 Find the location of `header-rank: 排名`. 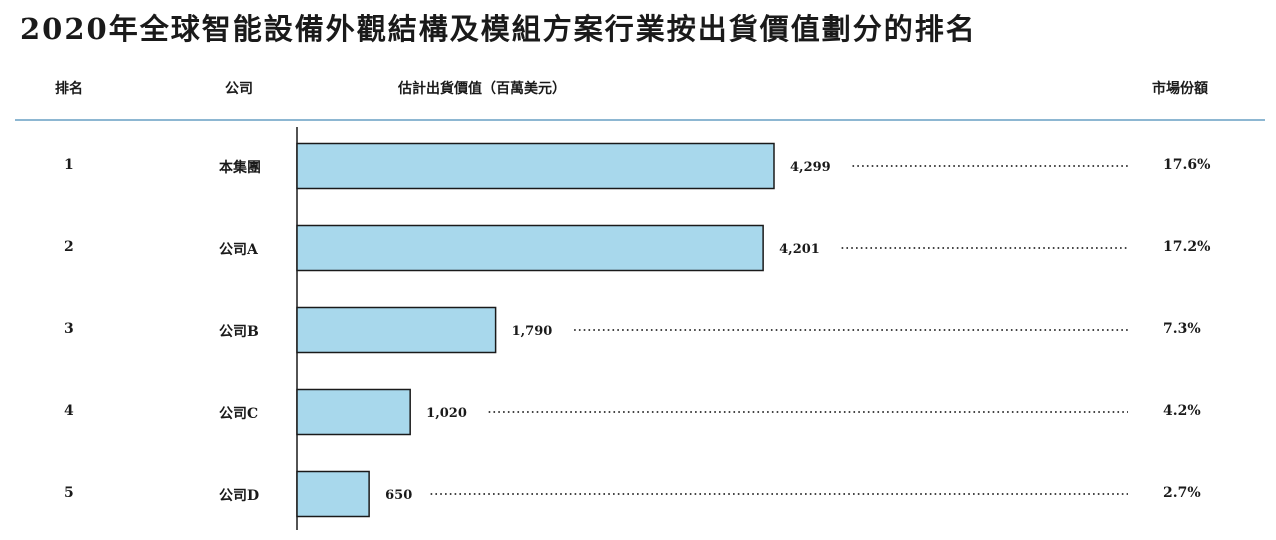

header-rank: 排名 is located at coordinates (69, 89).